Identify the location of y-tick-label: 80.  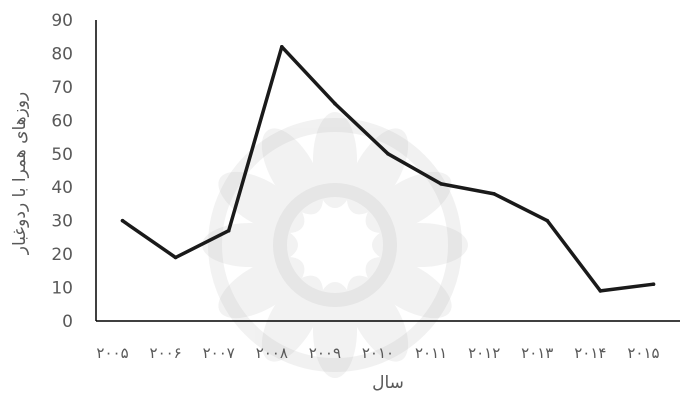
(62, 54).